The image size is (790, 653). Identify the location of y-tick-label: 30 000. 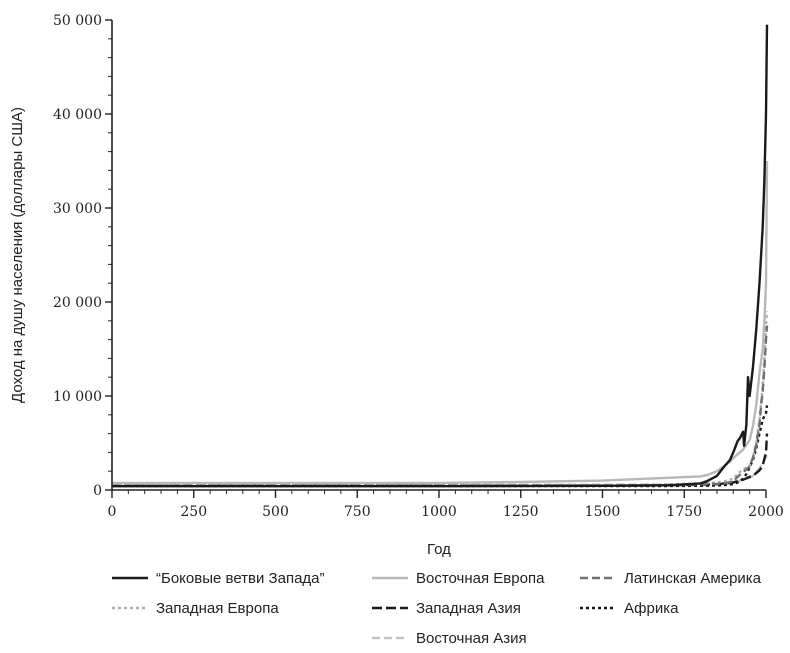
(77, 209).